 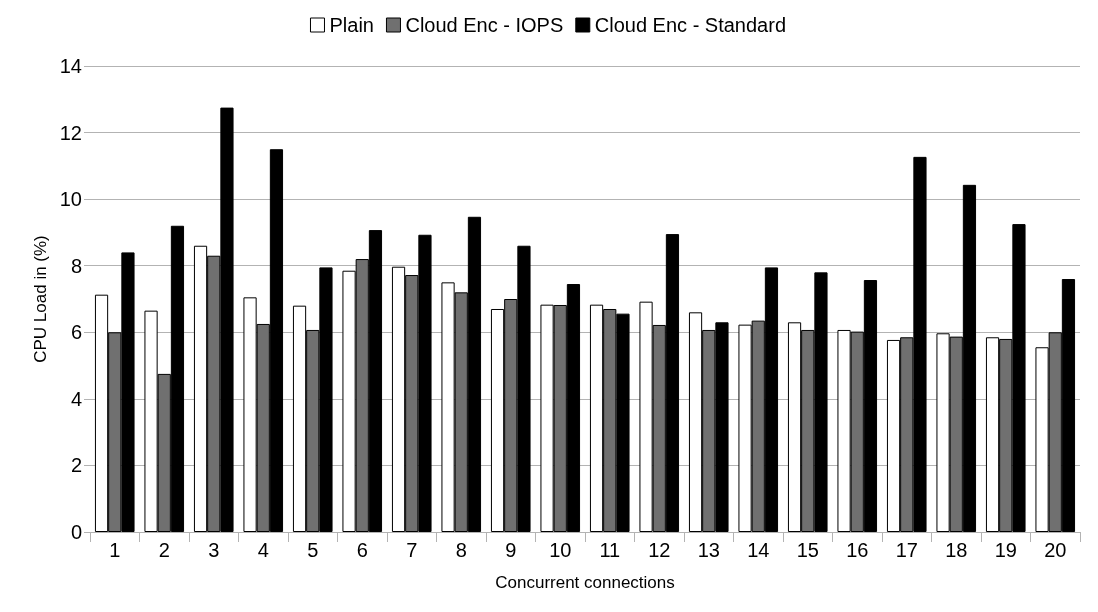 What do you see at coordinates (560, 550) in the screenshot?
I see `x-tick-label: 10` at bounding box center [560, 550].